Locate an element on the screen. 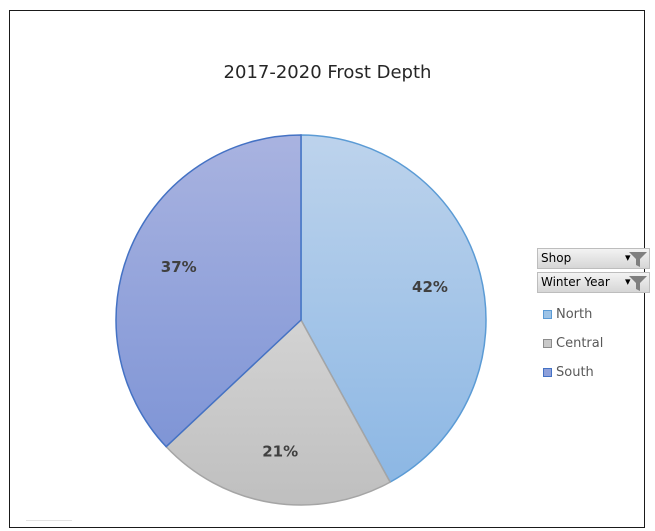 This screenshot has width=655, height=531. data-label-south: 37% is located at coordinates (179, 267).